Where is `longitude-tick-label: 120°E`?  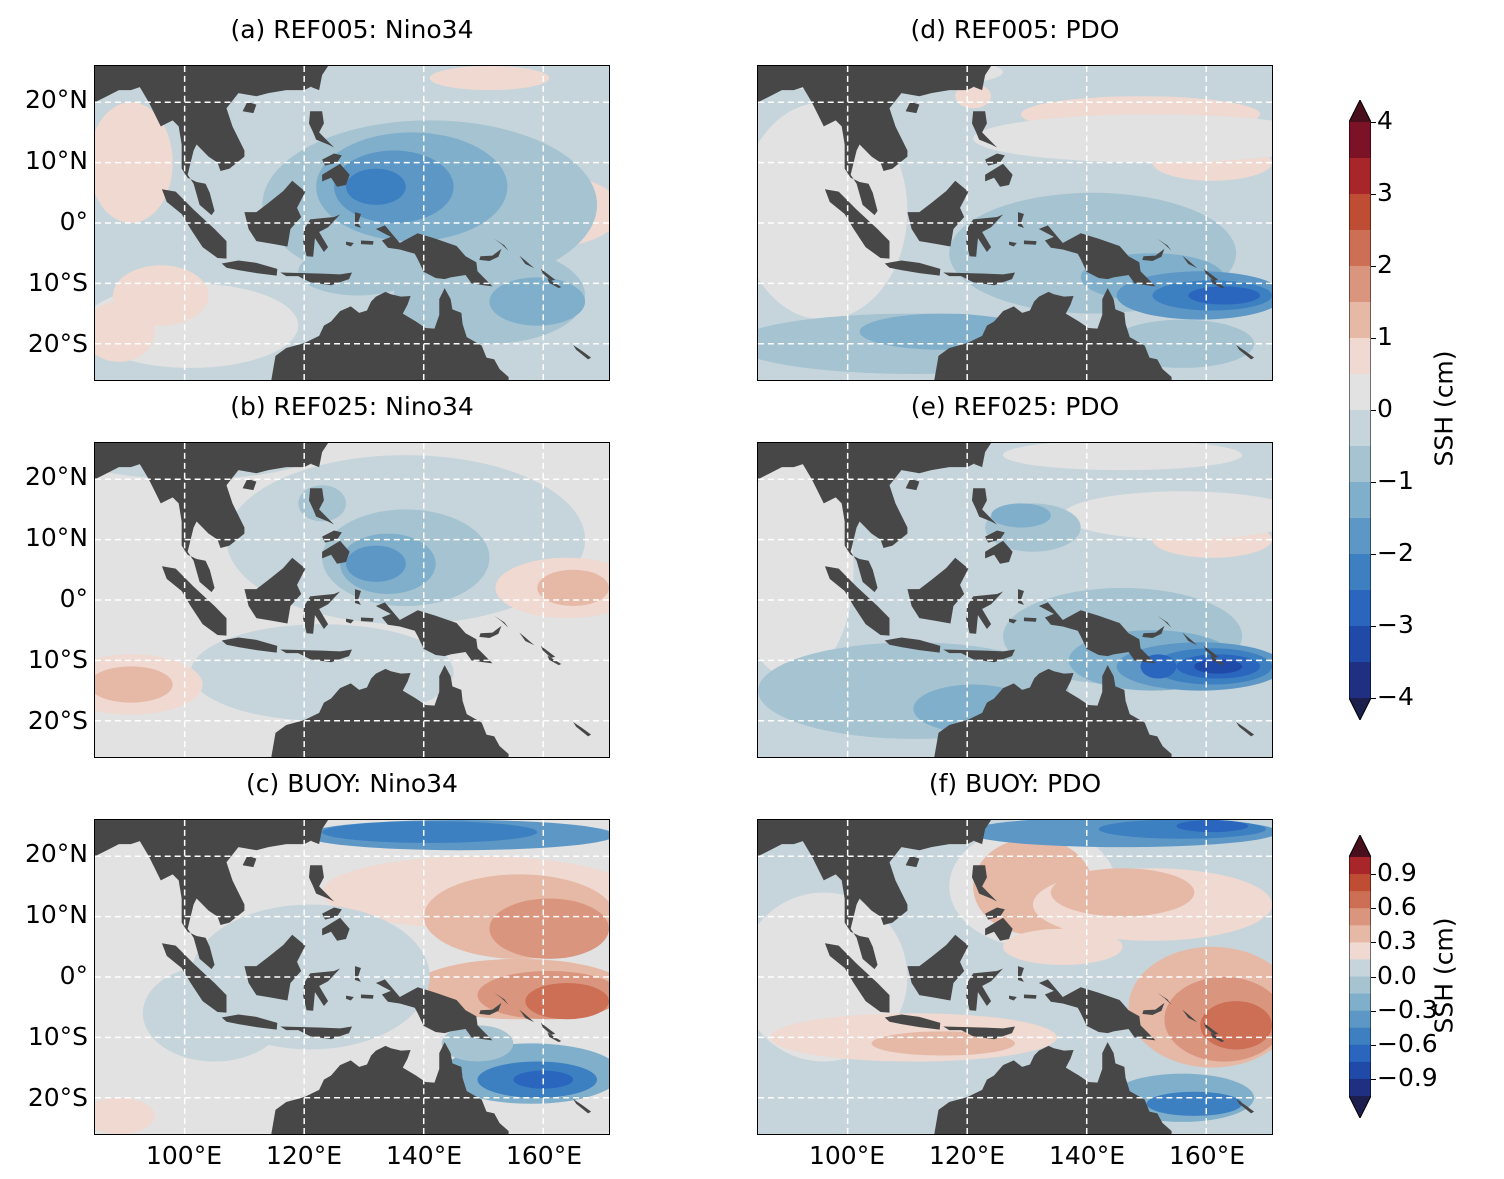 longitude-tick-label: 120°E is located at coordinates (303, 1155).